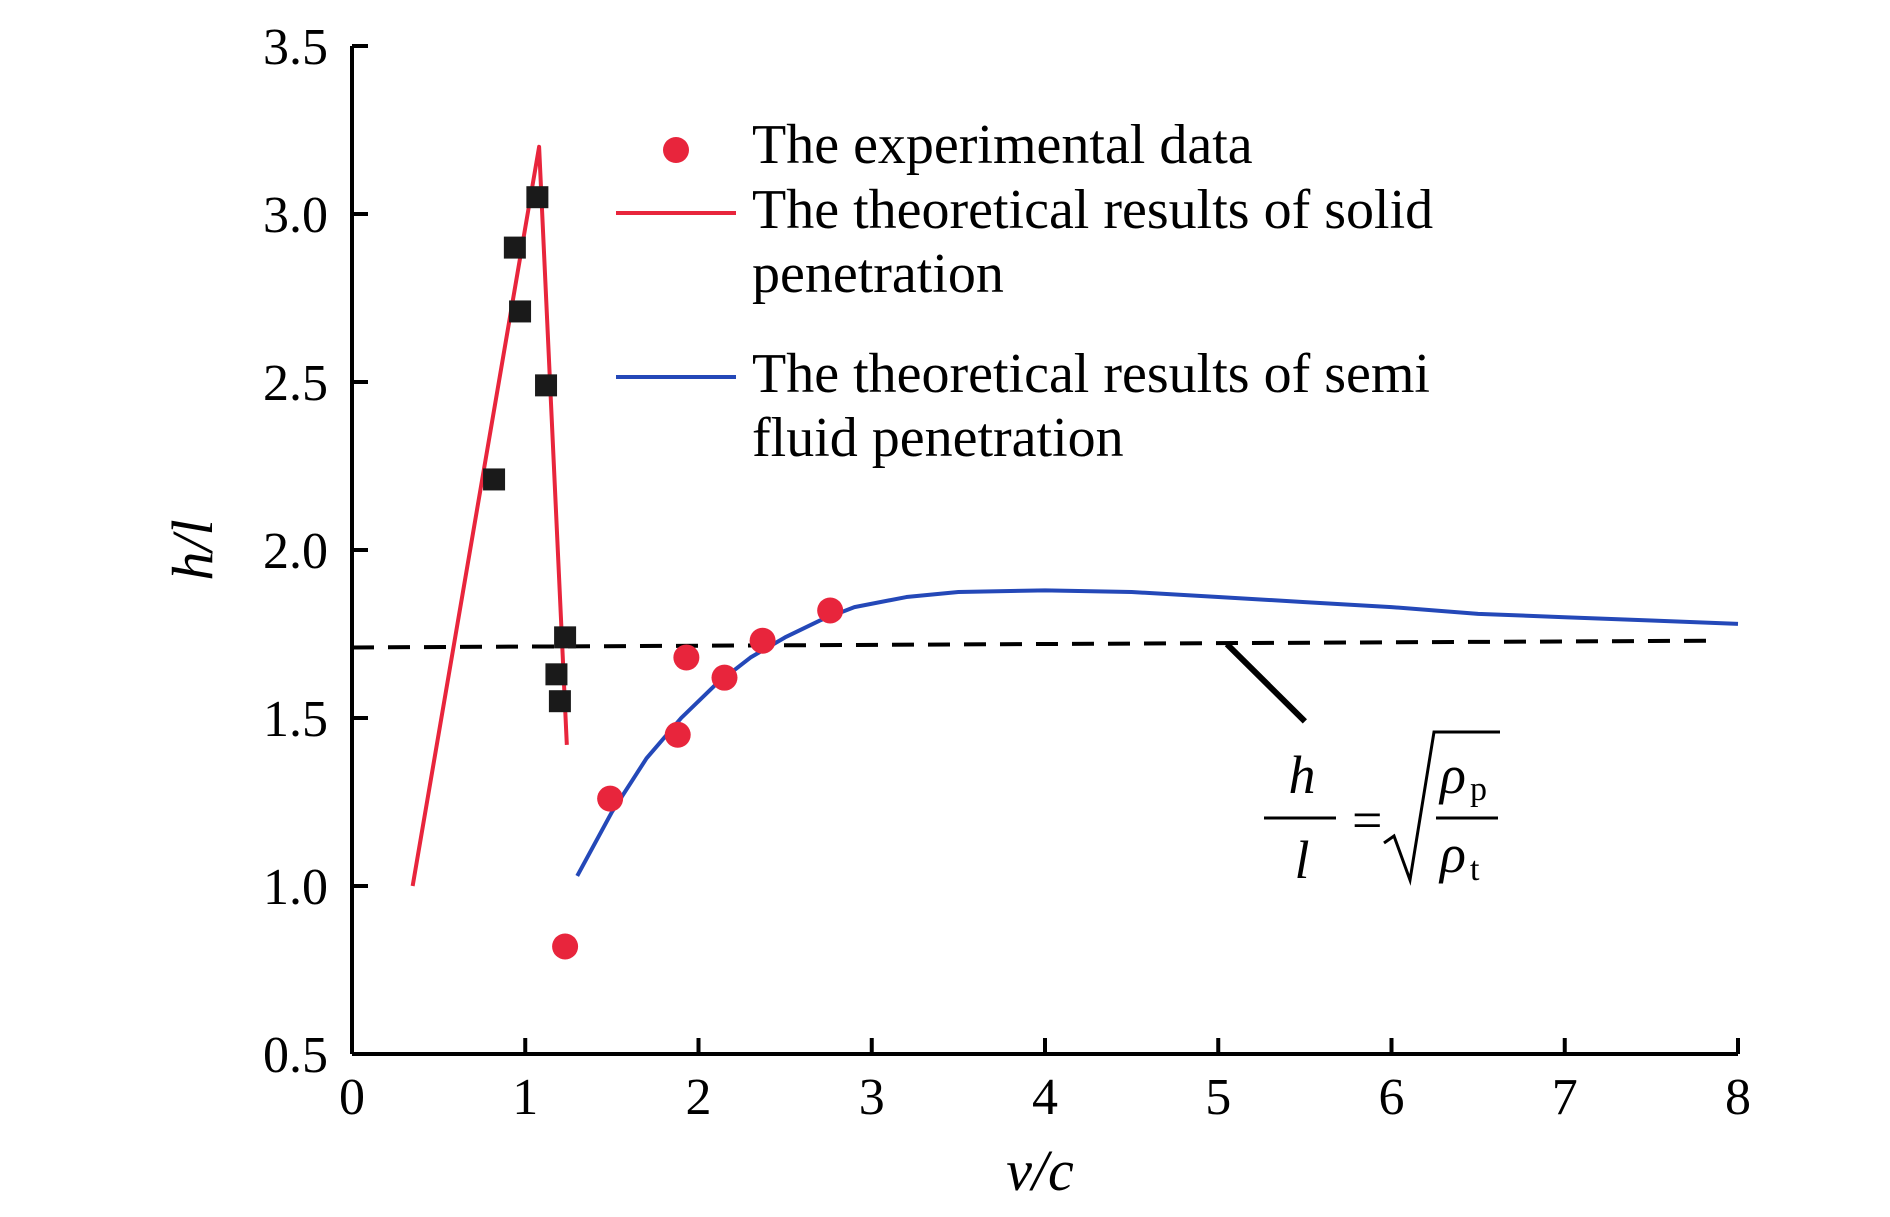 Image resolution: width=1890 pixels, height=1217 pixels. What do you see at coordinates (878, 274) in the screenshot?
I see `legend-label-solid-line2: penetration` at bounding box center [878, 274].